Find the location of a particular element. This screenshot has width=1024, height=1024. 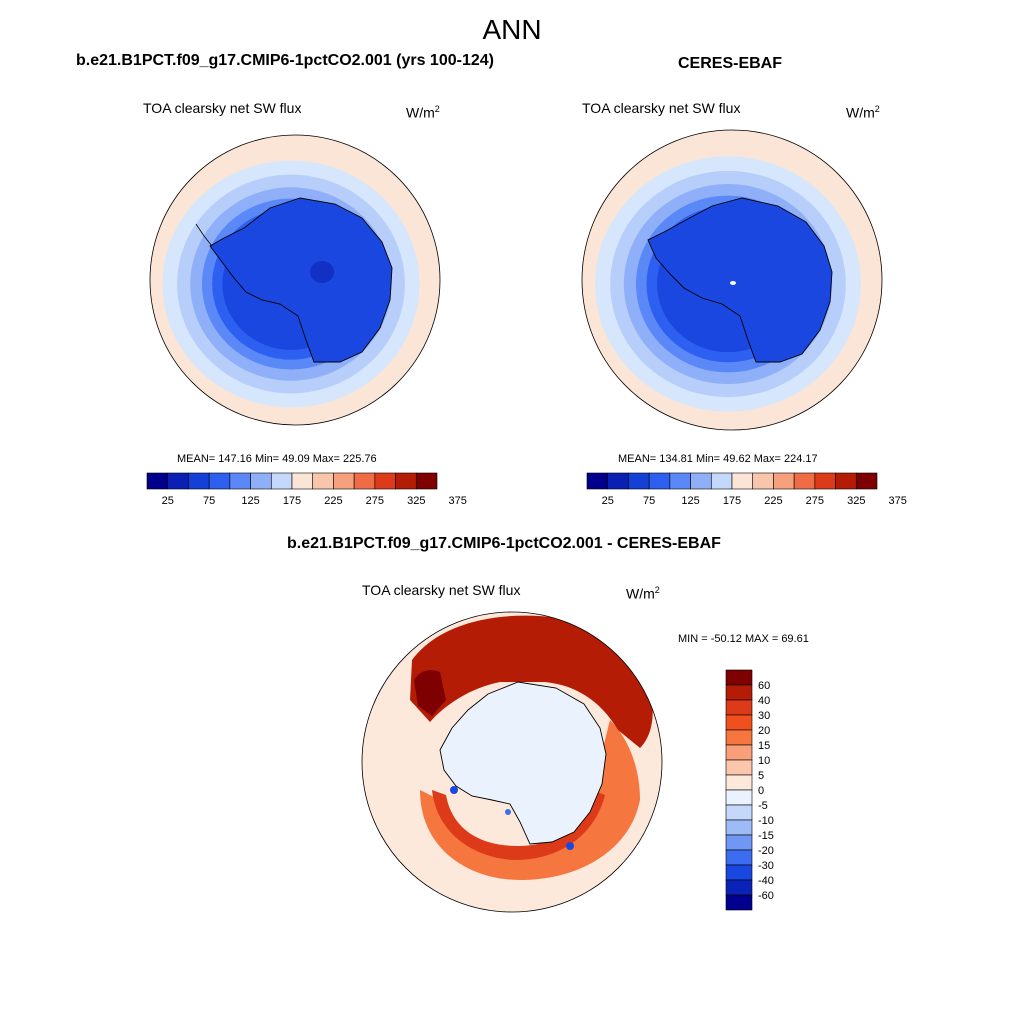

panel1-map is located at coordinates (295, 280).